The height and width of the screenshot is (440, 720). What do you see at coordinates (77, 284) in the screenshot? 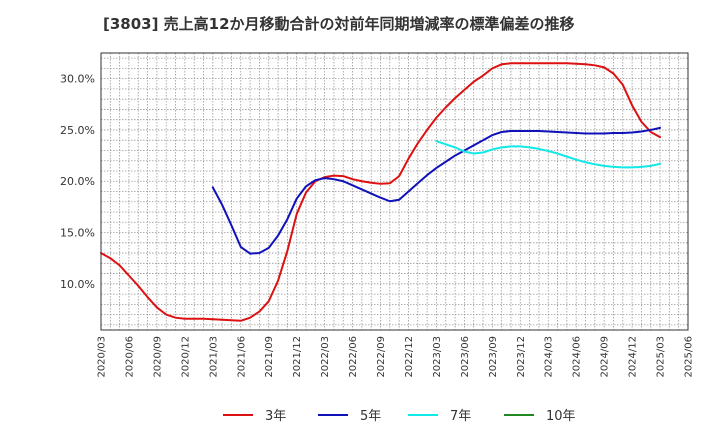
I see `y-tick-label: 10.0%` at bounding box center [77, 284].